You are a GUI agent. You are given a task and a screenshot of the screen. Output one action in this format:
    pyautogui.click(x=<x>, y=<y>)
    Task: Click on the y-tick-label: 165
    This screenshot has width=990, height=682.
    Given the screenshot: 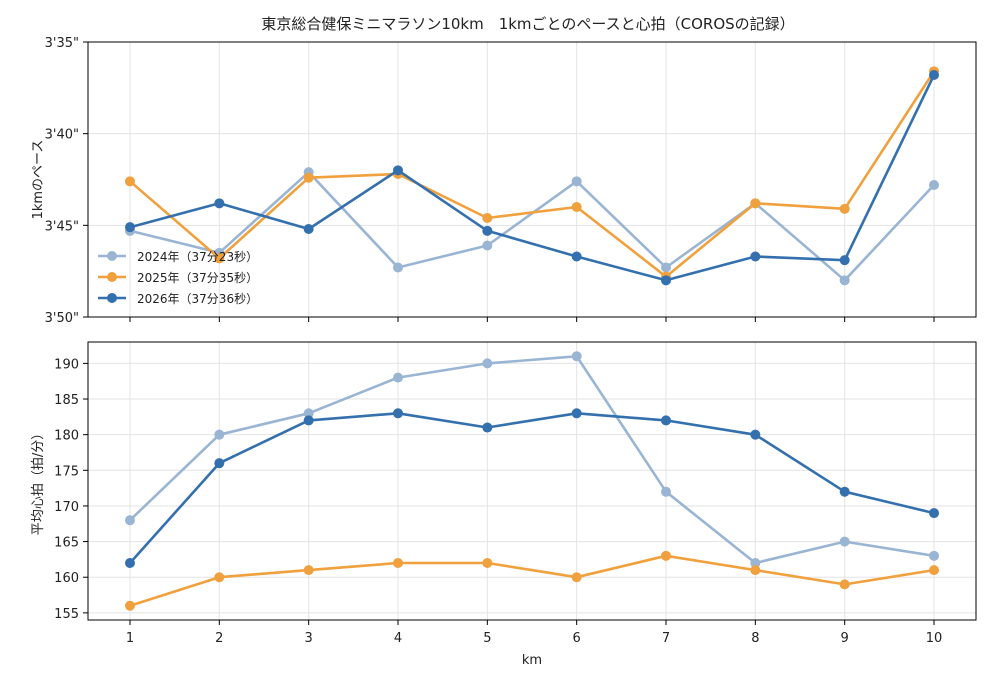 What is the action you would take?
    pyautogui.click(x=66, y=543)
    